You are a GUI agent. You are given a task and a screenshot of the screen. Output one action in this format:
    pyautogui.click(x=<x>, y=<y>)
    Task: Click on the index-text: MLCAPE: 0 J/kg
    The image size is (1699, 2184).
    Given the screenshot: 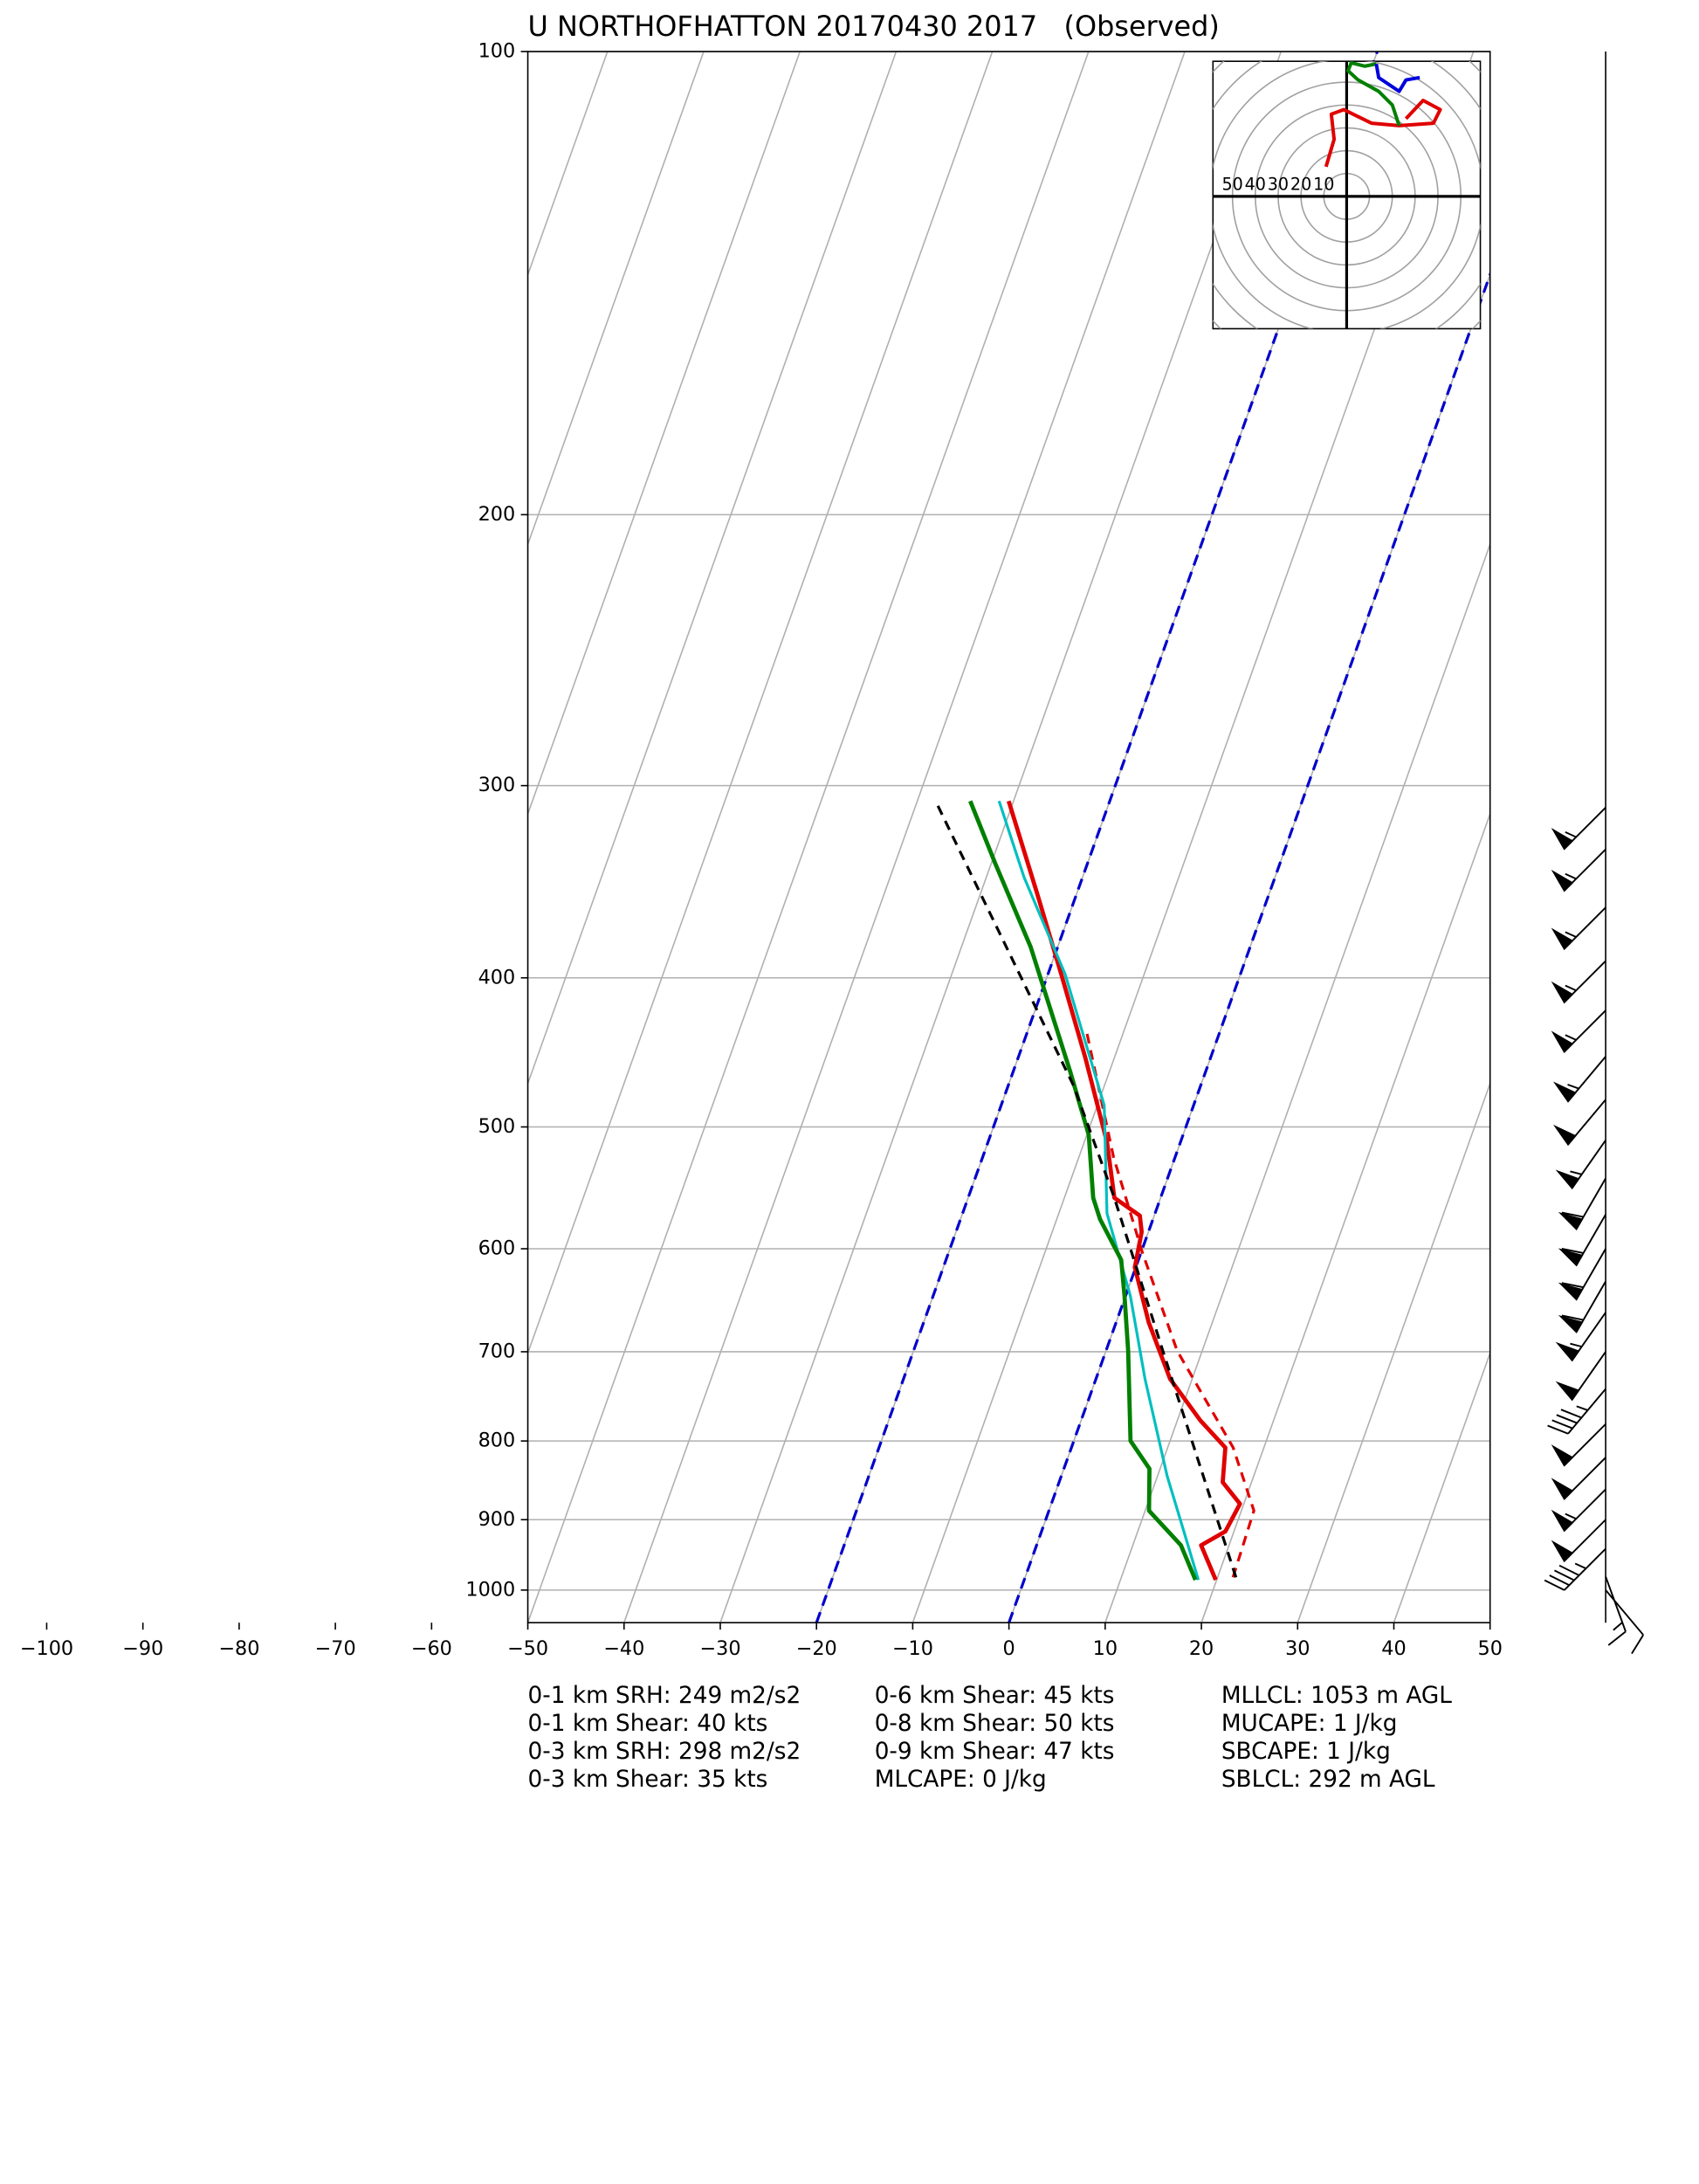 What is the action you would take?
    pyautogui.click(x=961, y=1780)
    